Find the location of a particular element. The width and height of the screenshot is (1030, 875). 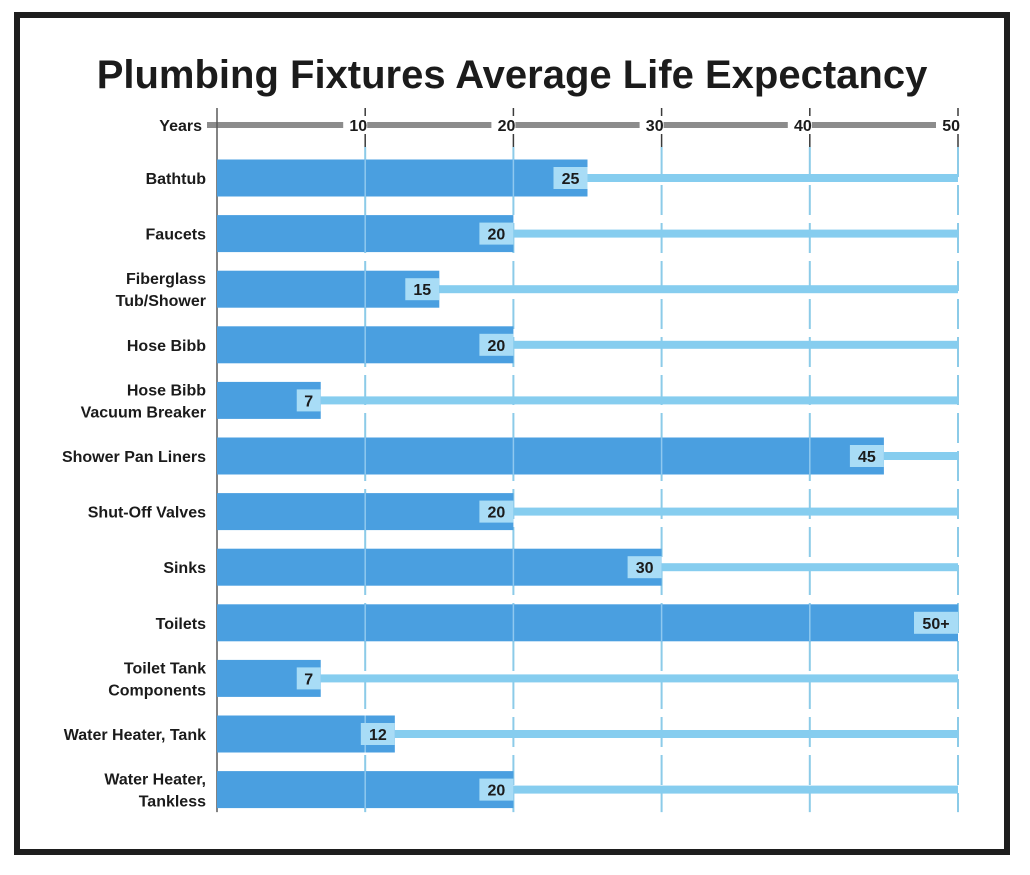

category-label: Water Heater, Tank is located at coordinates (135, 735).